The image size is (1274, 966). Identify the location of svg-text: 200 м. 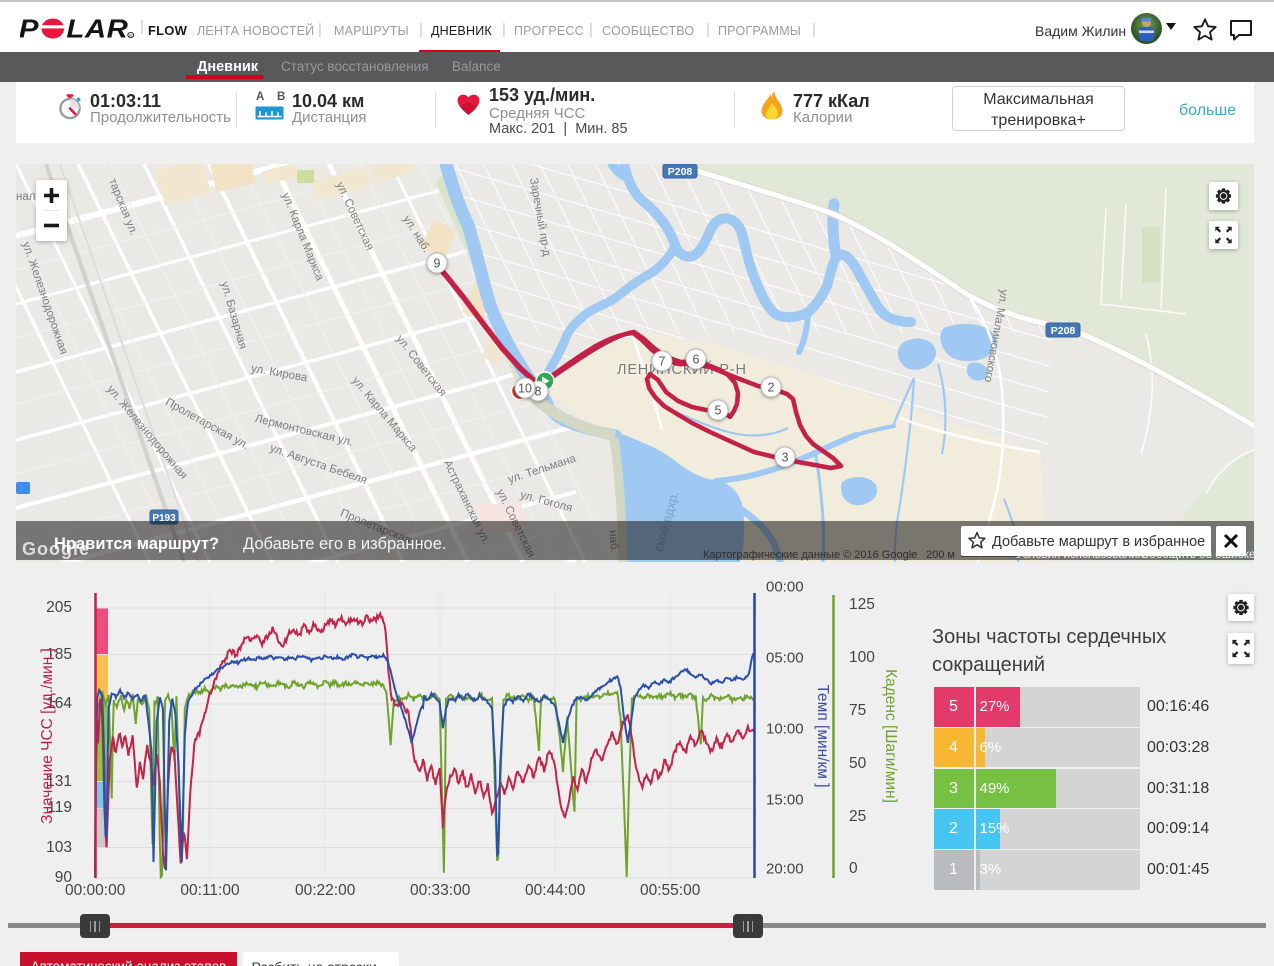
(940, 555).